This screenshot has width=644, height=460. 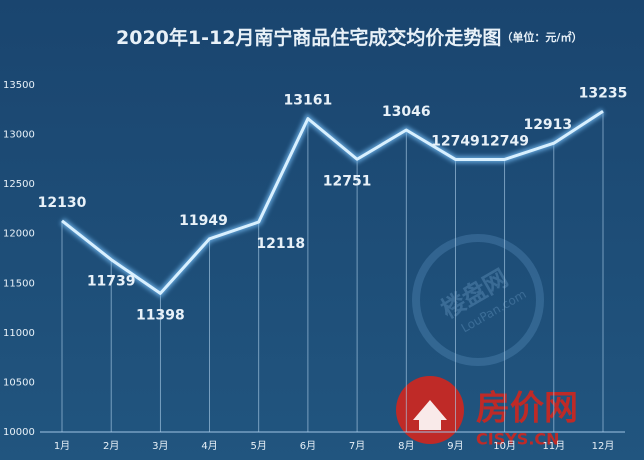 I want to click on y-tick-label: 13500, so click(x=19, y=85).